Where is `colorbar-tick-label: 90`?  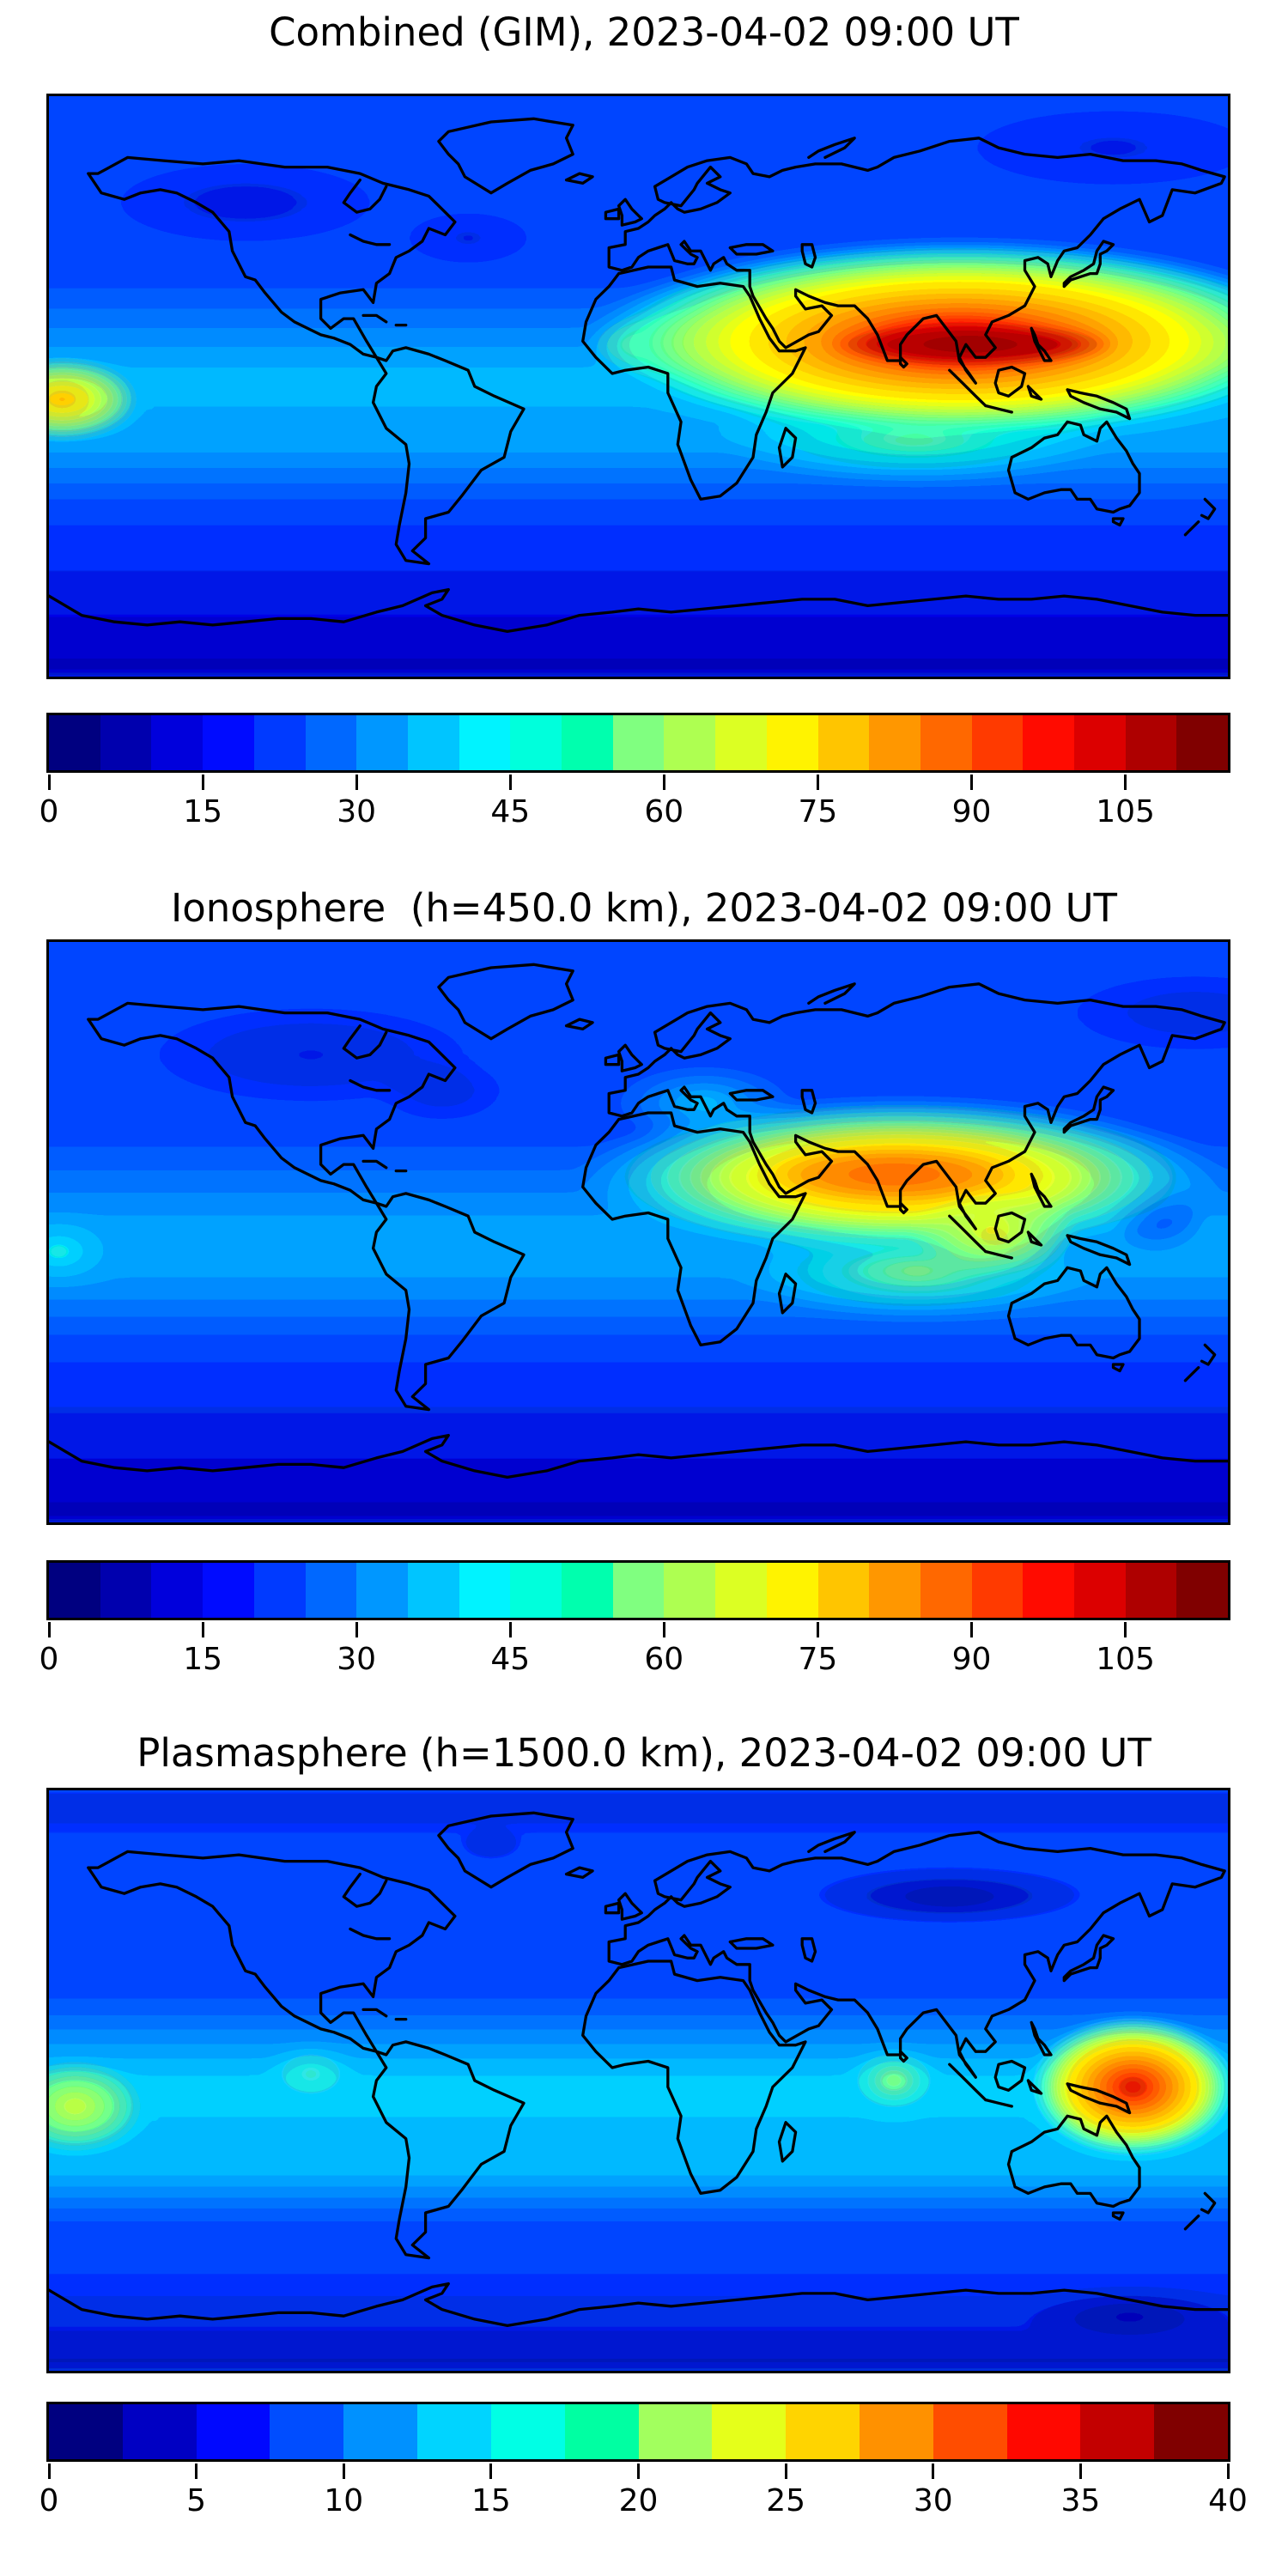 colorbar-tick-label: 90 is located at coordinates (972, 812).